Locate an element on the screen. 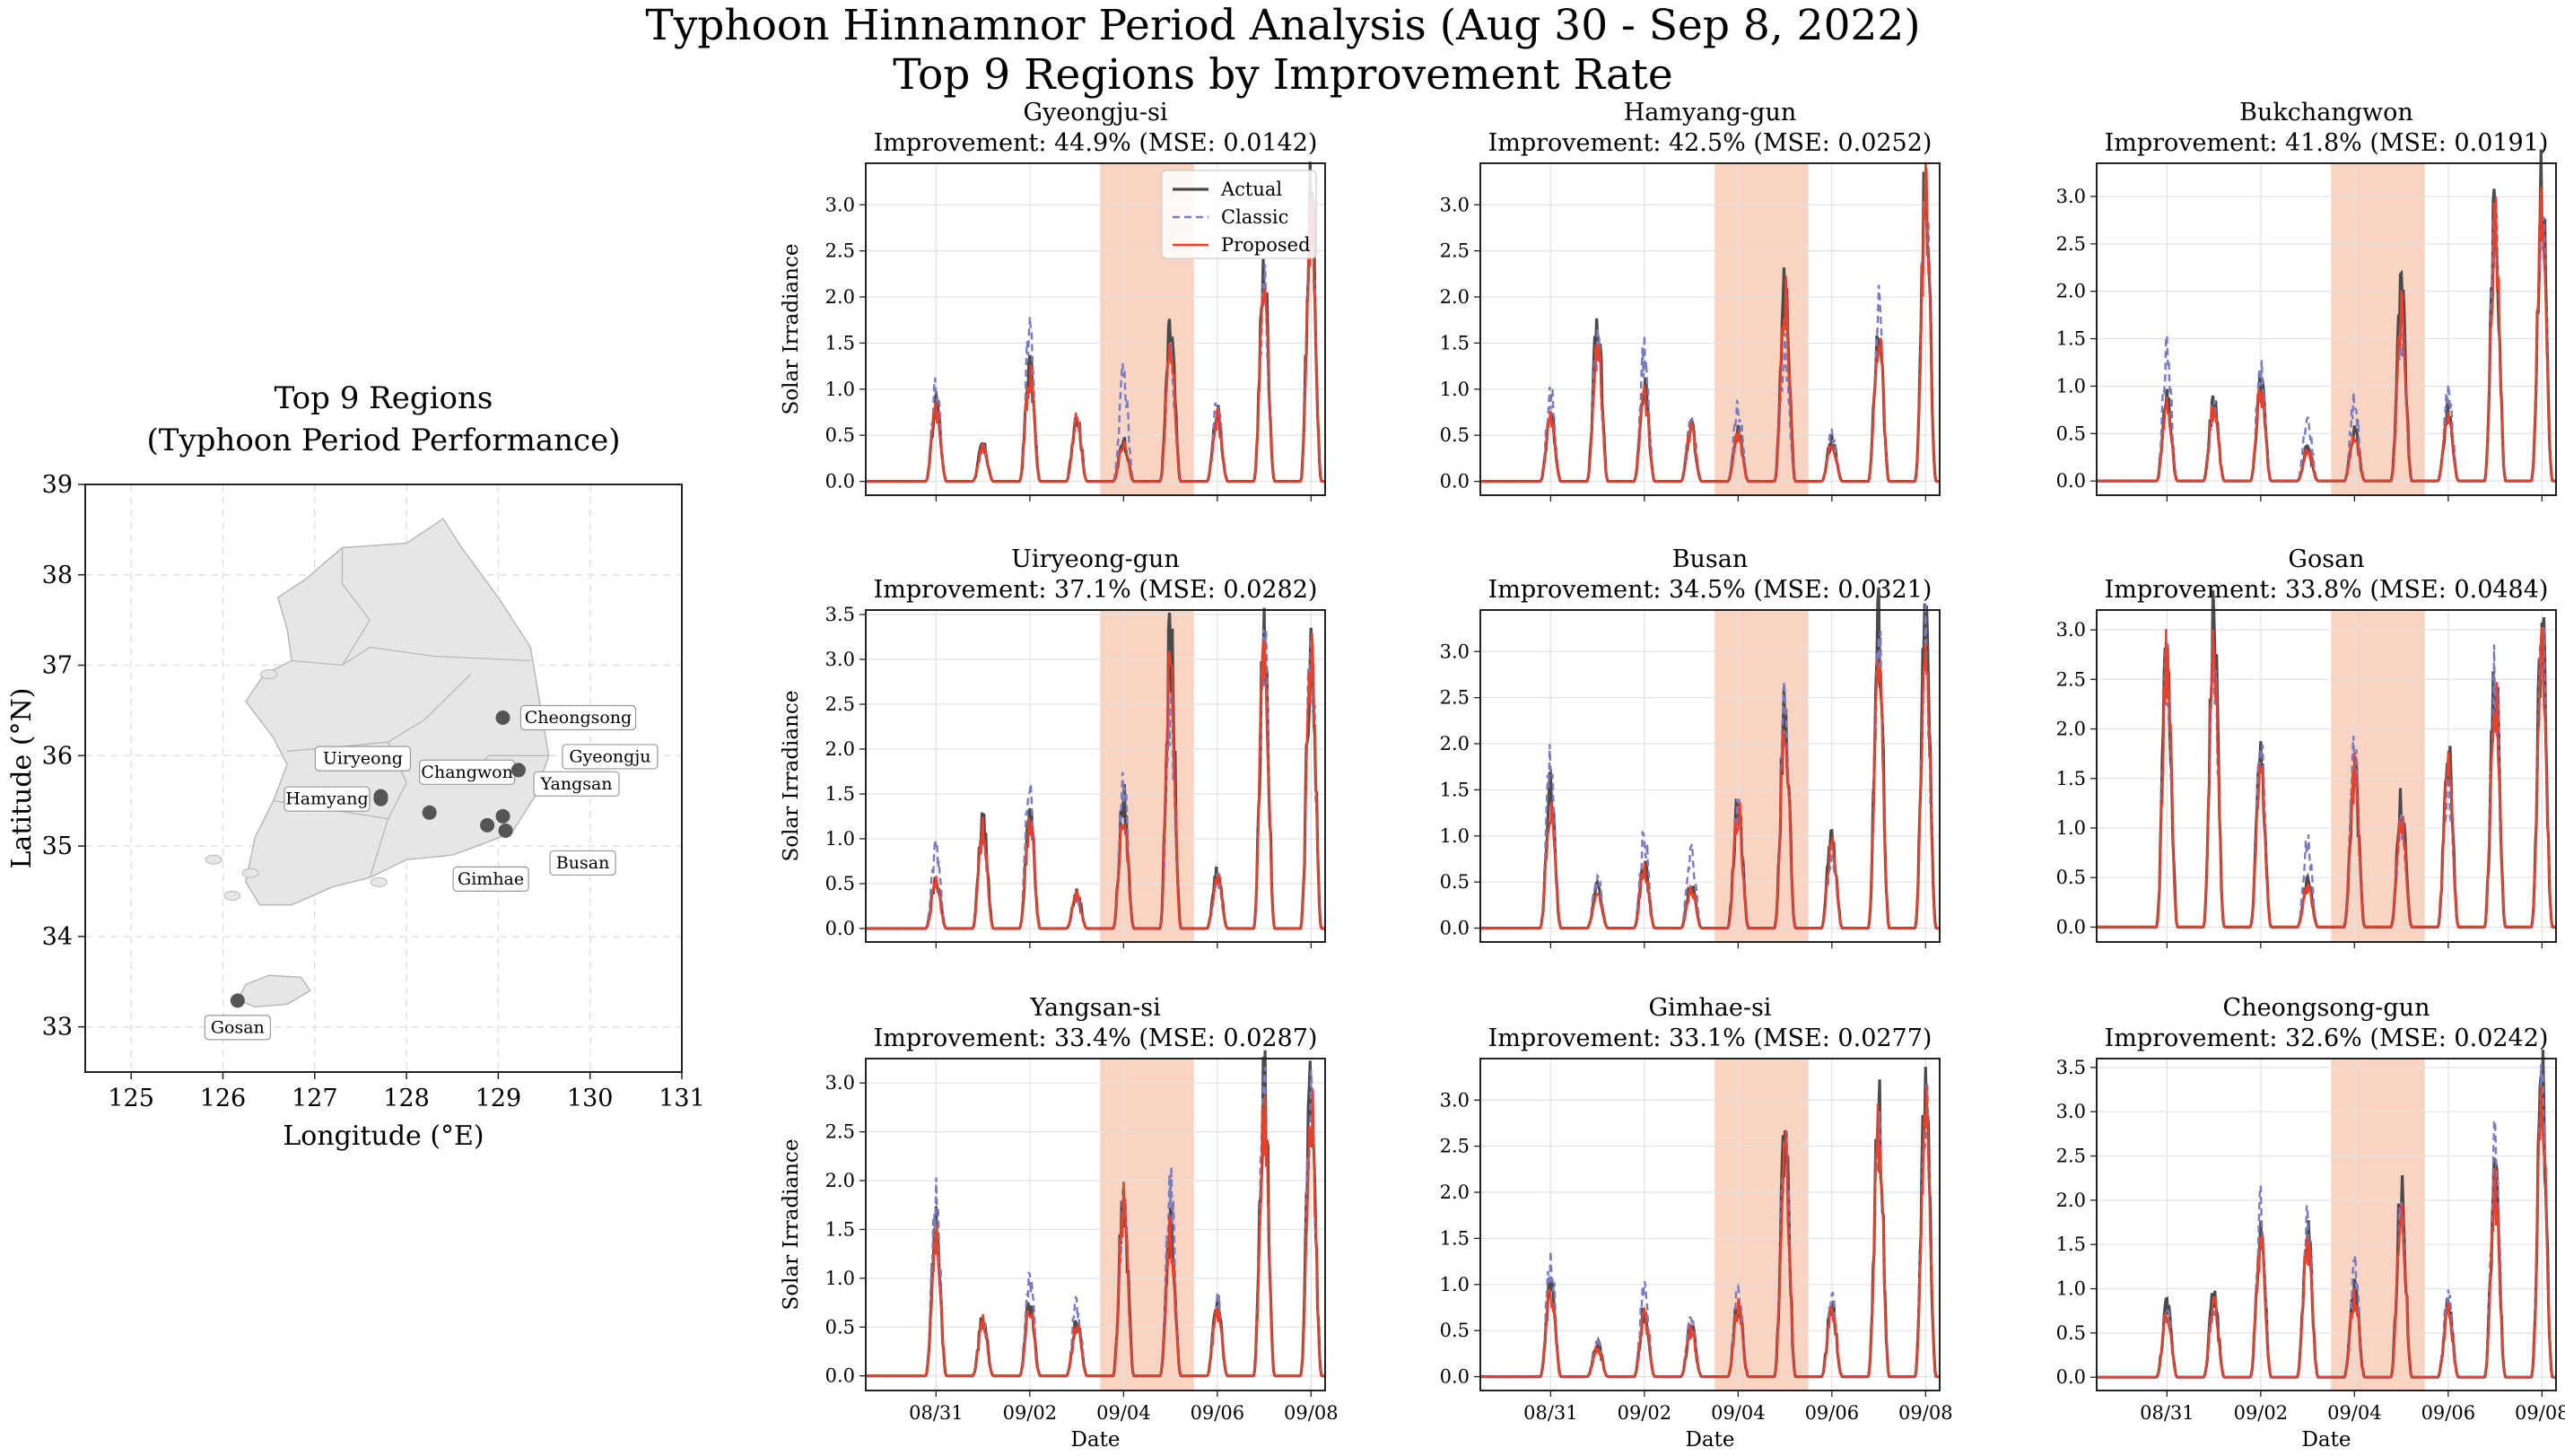  series-classic is located at coordinates (1710, 323).